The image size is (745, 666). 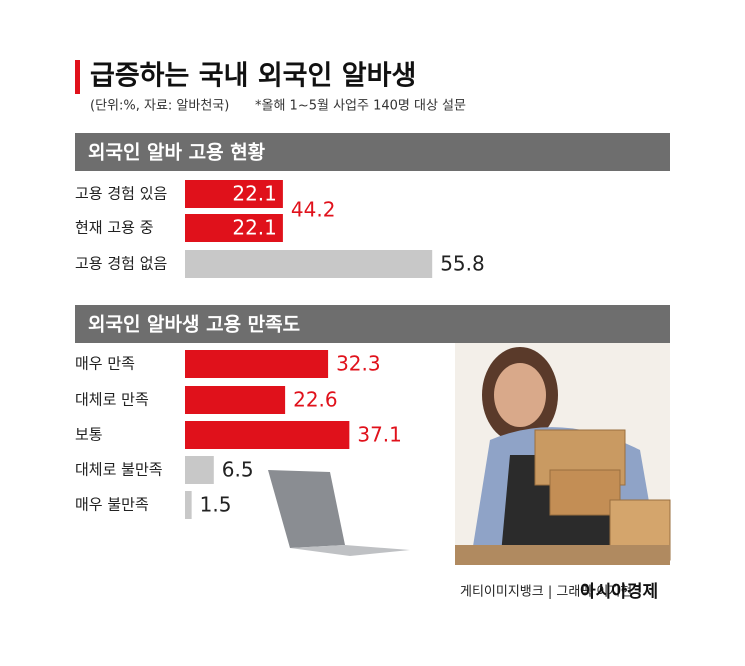 What do you see at coordinates (112, 400) in the screenshot?
I see `category-label: 대체로 만족` at bounding box center [112, 400].